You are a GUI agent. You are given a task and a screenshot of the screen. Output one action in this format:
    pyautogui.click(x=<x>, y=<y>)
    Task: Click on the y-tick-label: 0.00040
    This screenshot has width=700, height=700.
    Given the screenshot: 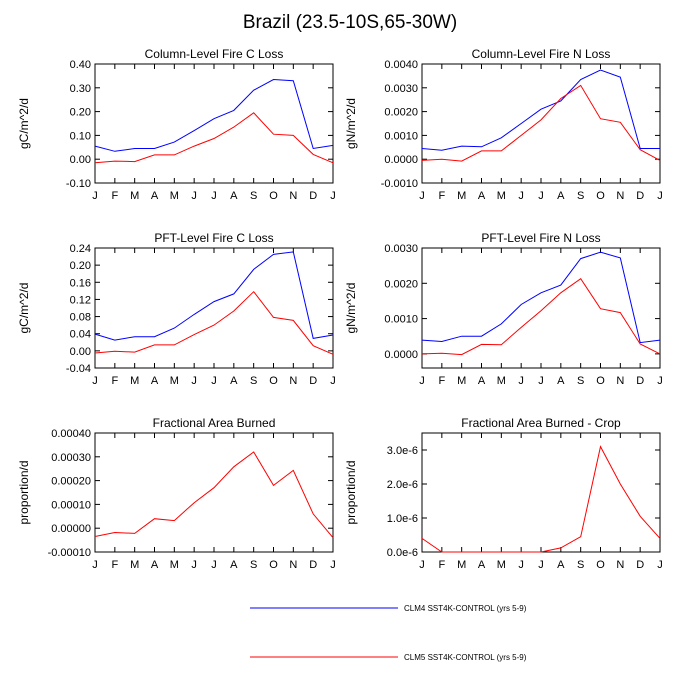 What is the action you would take?
    pyautogui.click(x=71, y=434)
    